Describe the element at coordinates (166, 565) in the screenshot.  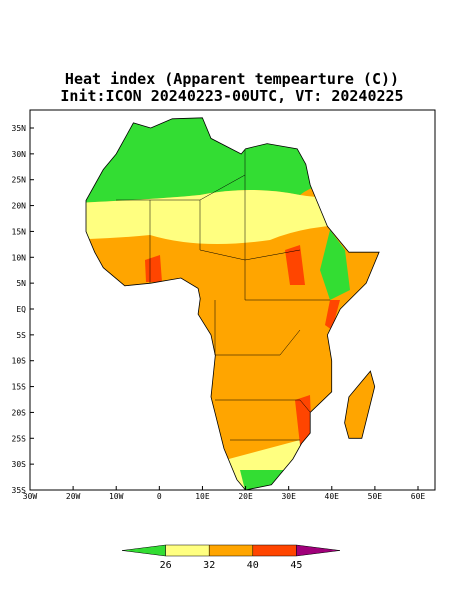
I see `colorbar-label: 26` at that location.